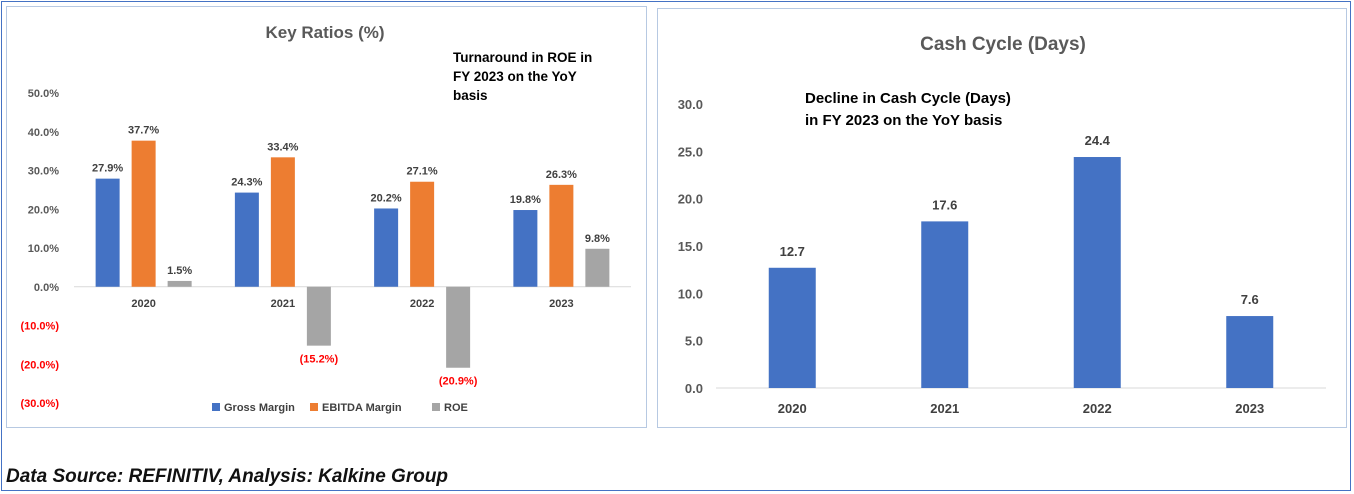 This screenshot has height=494, width=1354. What do you see at coordinates (259, 408) in the screenshot?
I see `legend-label: Gross Margin` at bounding box center [259, 408].